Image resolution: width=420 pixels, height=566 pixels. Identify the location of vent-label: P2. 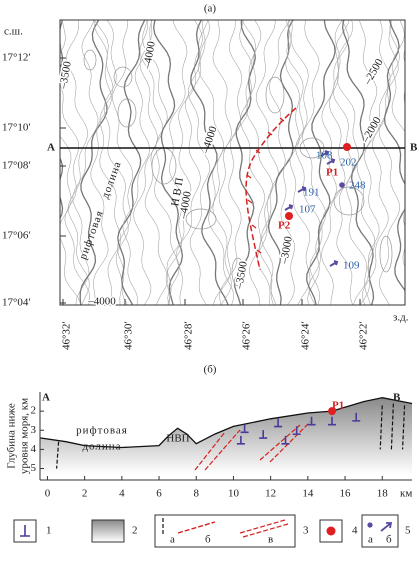
(284, 226).